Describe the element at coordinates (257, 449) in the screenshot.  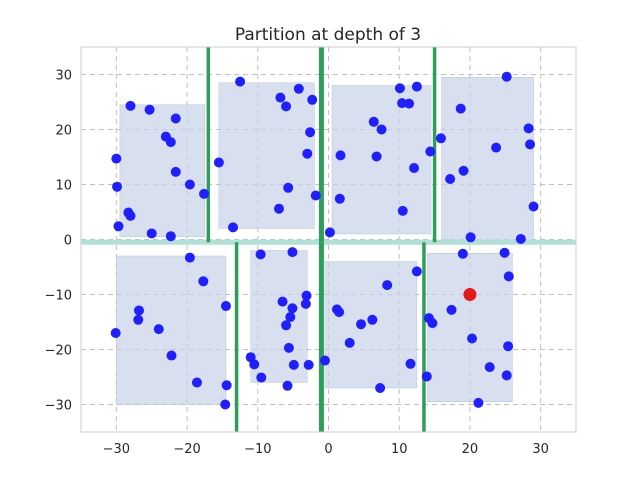
I see `x-tick-label: −10` at that location.